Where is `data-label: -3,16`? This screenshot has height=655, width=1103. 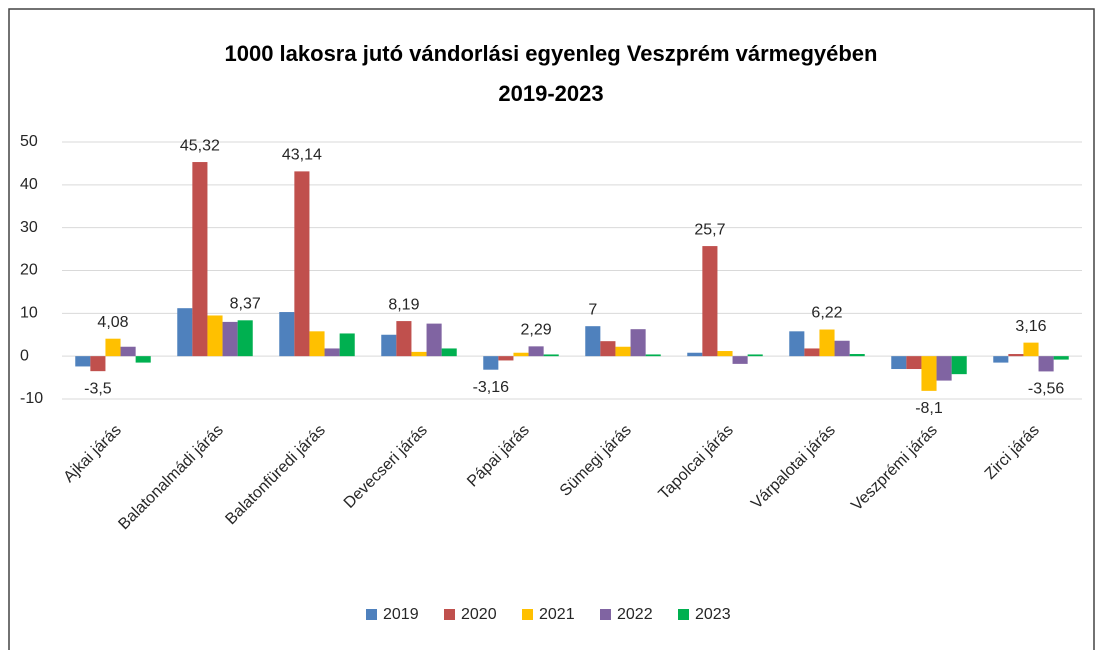 data-label: -3,16 is located at coordinates (491, 387).